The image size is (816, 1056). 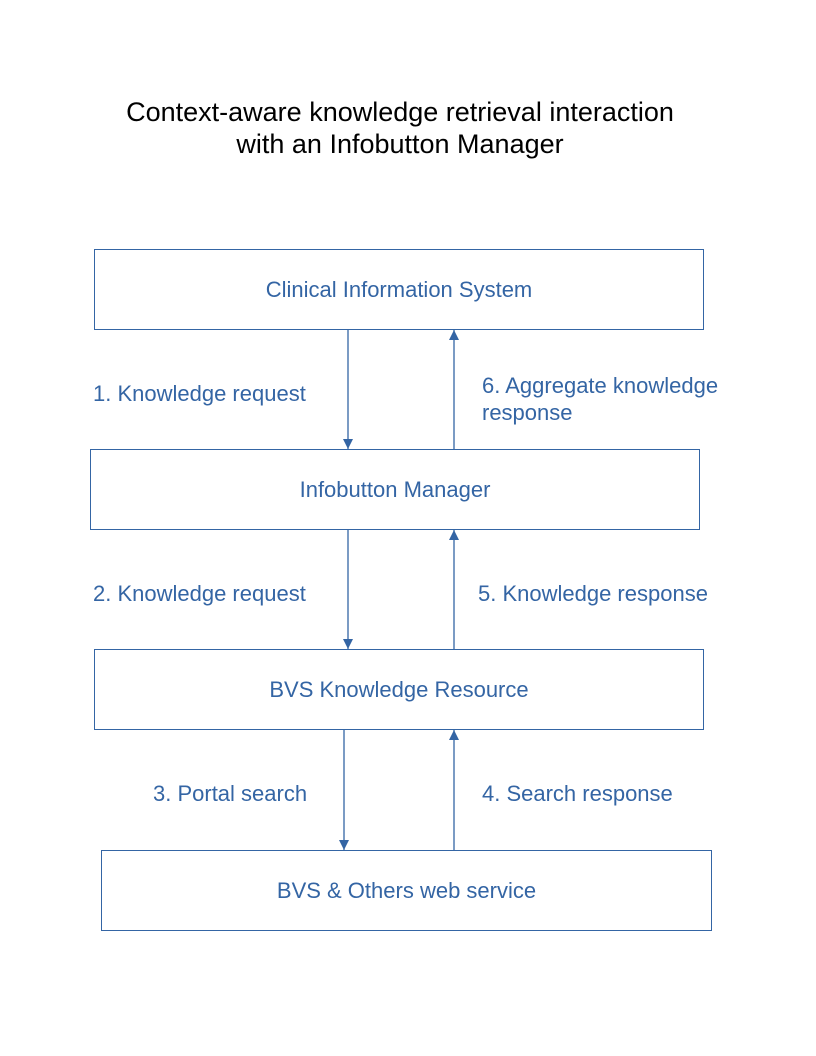 What do you see at coordinates (527, 412) in the screenshot?
I see `edge-label-step-6-line-2: response` at bounding box center [527, 412].